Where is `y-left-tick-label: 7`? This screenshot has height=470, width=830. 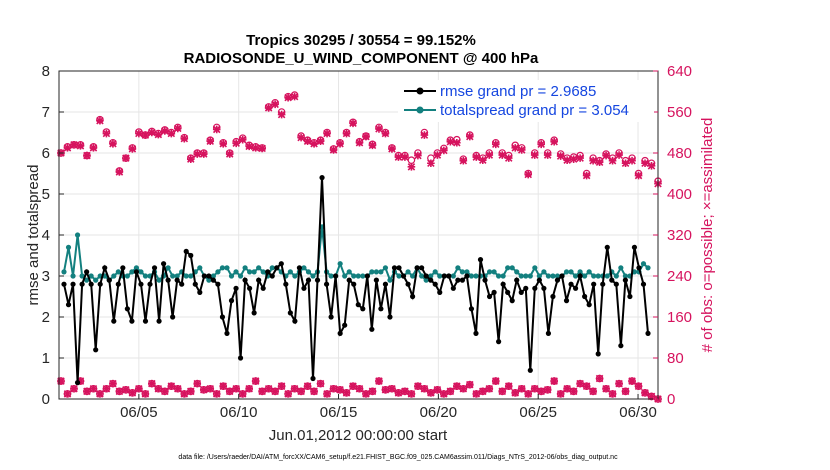 y-left-tick-label: 7 is located at coordinates (46, 112).